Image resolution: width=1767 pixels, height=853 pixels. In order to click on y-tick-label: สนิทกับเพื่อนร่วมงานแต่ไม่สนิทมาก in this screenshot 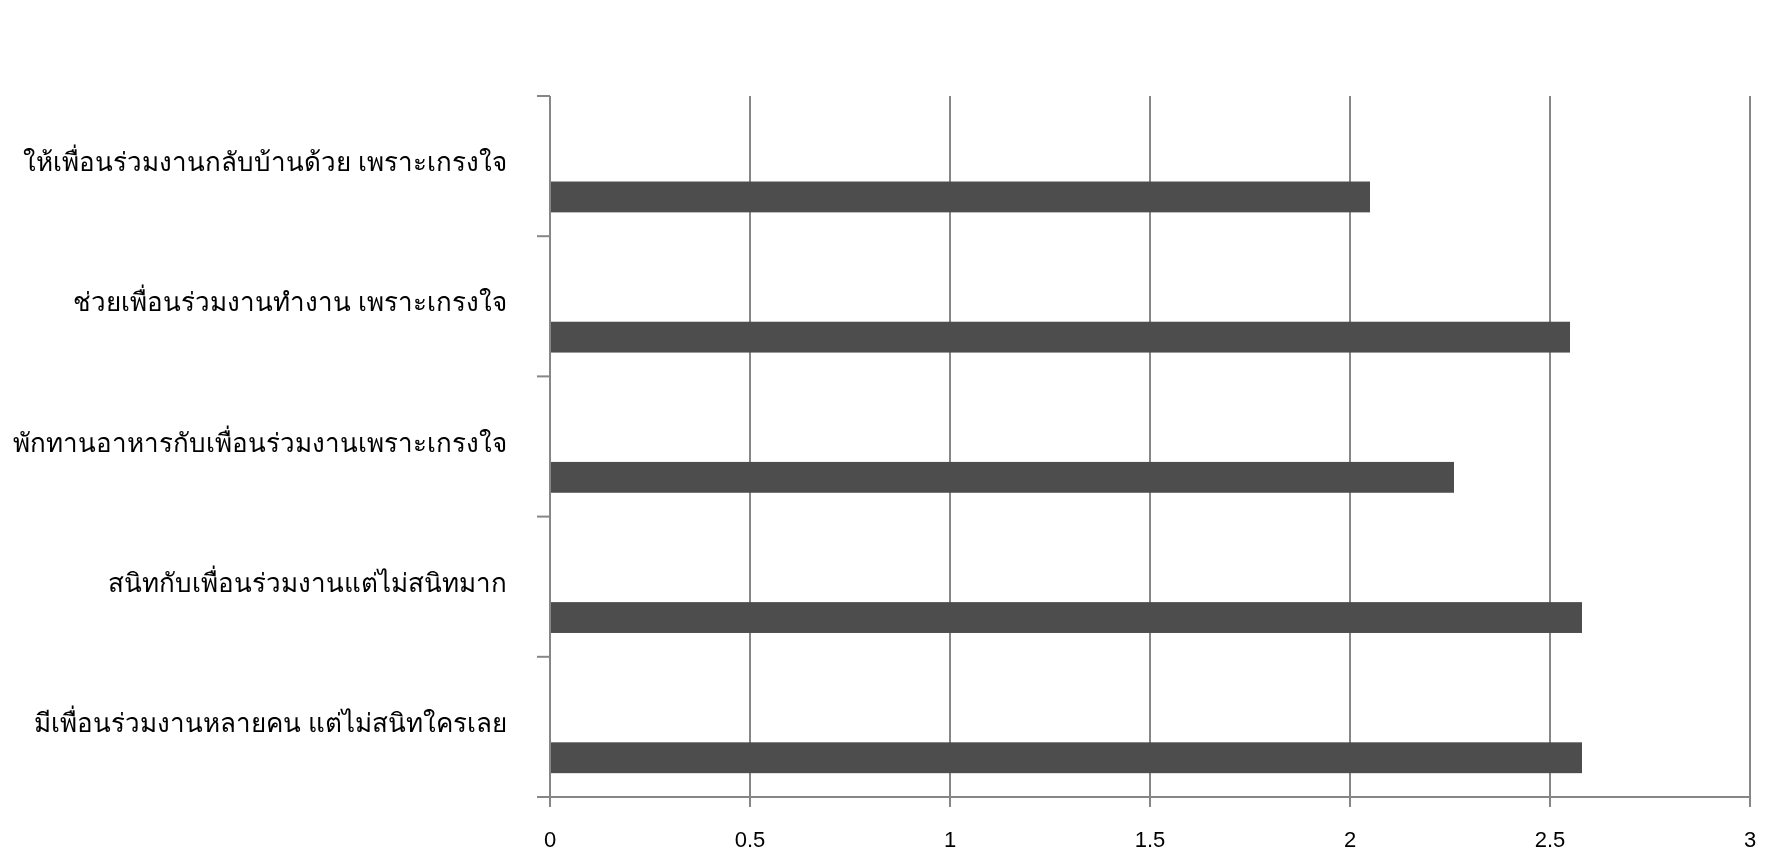, I will do `click(307, 581)`.